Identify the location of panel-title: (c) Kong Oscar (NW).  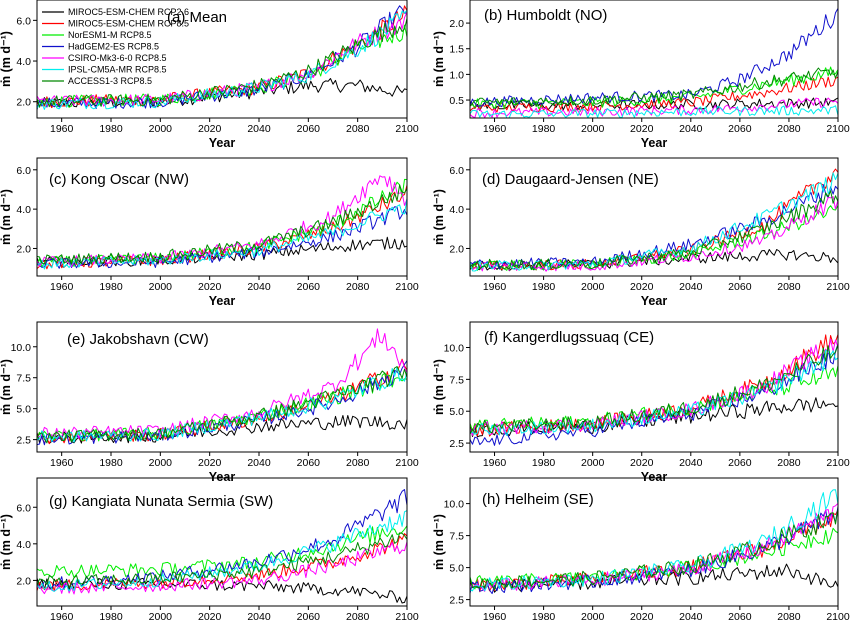
(119, 179).